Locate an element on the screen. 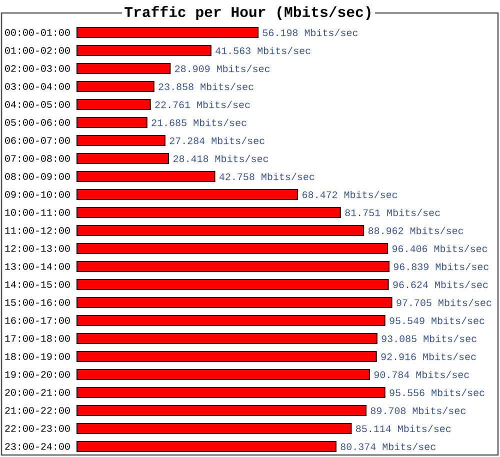  data-label: 96.406 Mbits/sec is located at coordinates (440, 248).